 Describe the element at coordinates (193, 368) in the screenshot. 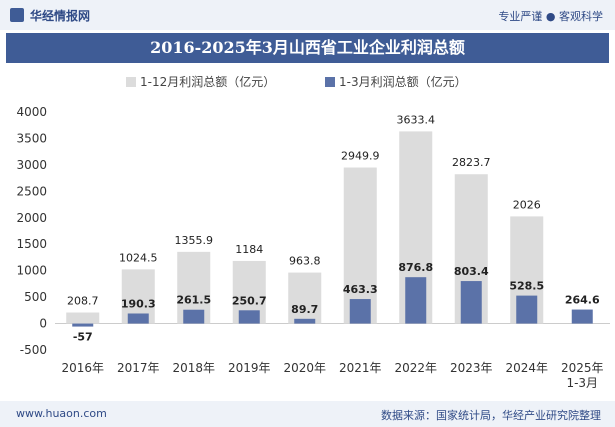

I see `x-tick-label: 2018年` at that location.